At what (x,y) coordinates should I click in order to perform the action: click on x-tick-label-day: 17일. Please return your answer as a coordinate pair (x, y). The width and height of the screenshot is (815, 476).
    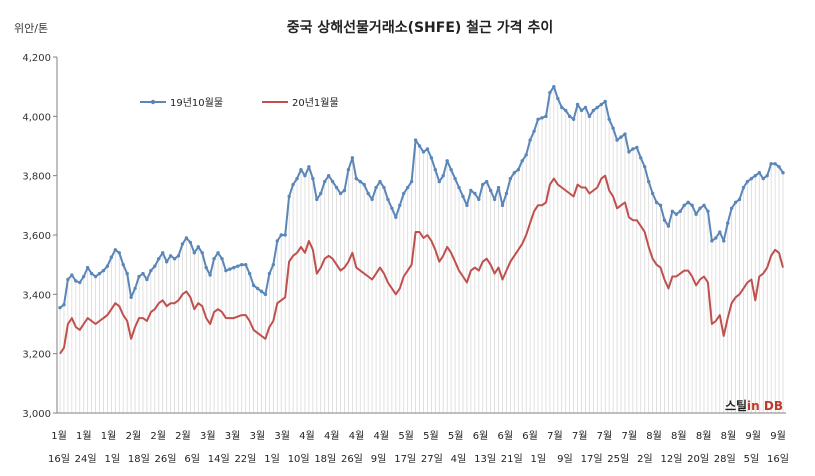
    Looking at the image, I should click on (592, 459).